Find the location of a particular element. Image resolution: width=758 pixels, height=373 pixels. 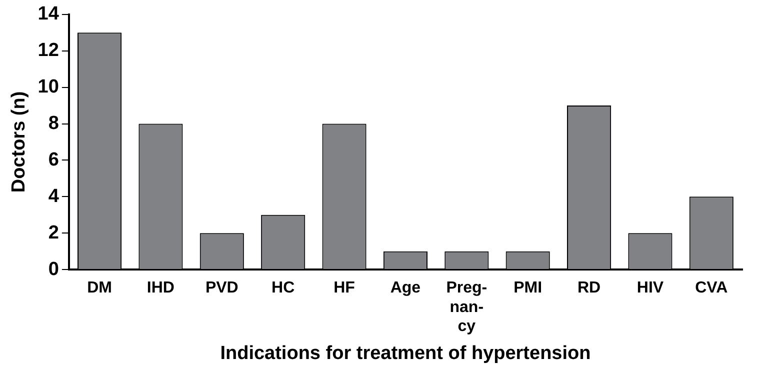

x-tick-label: DM is located at coordinates (99, 288).